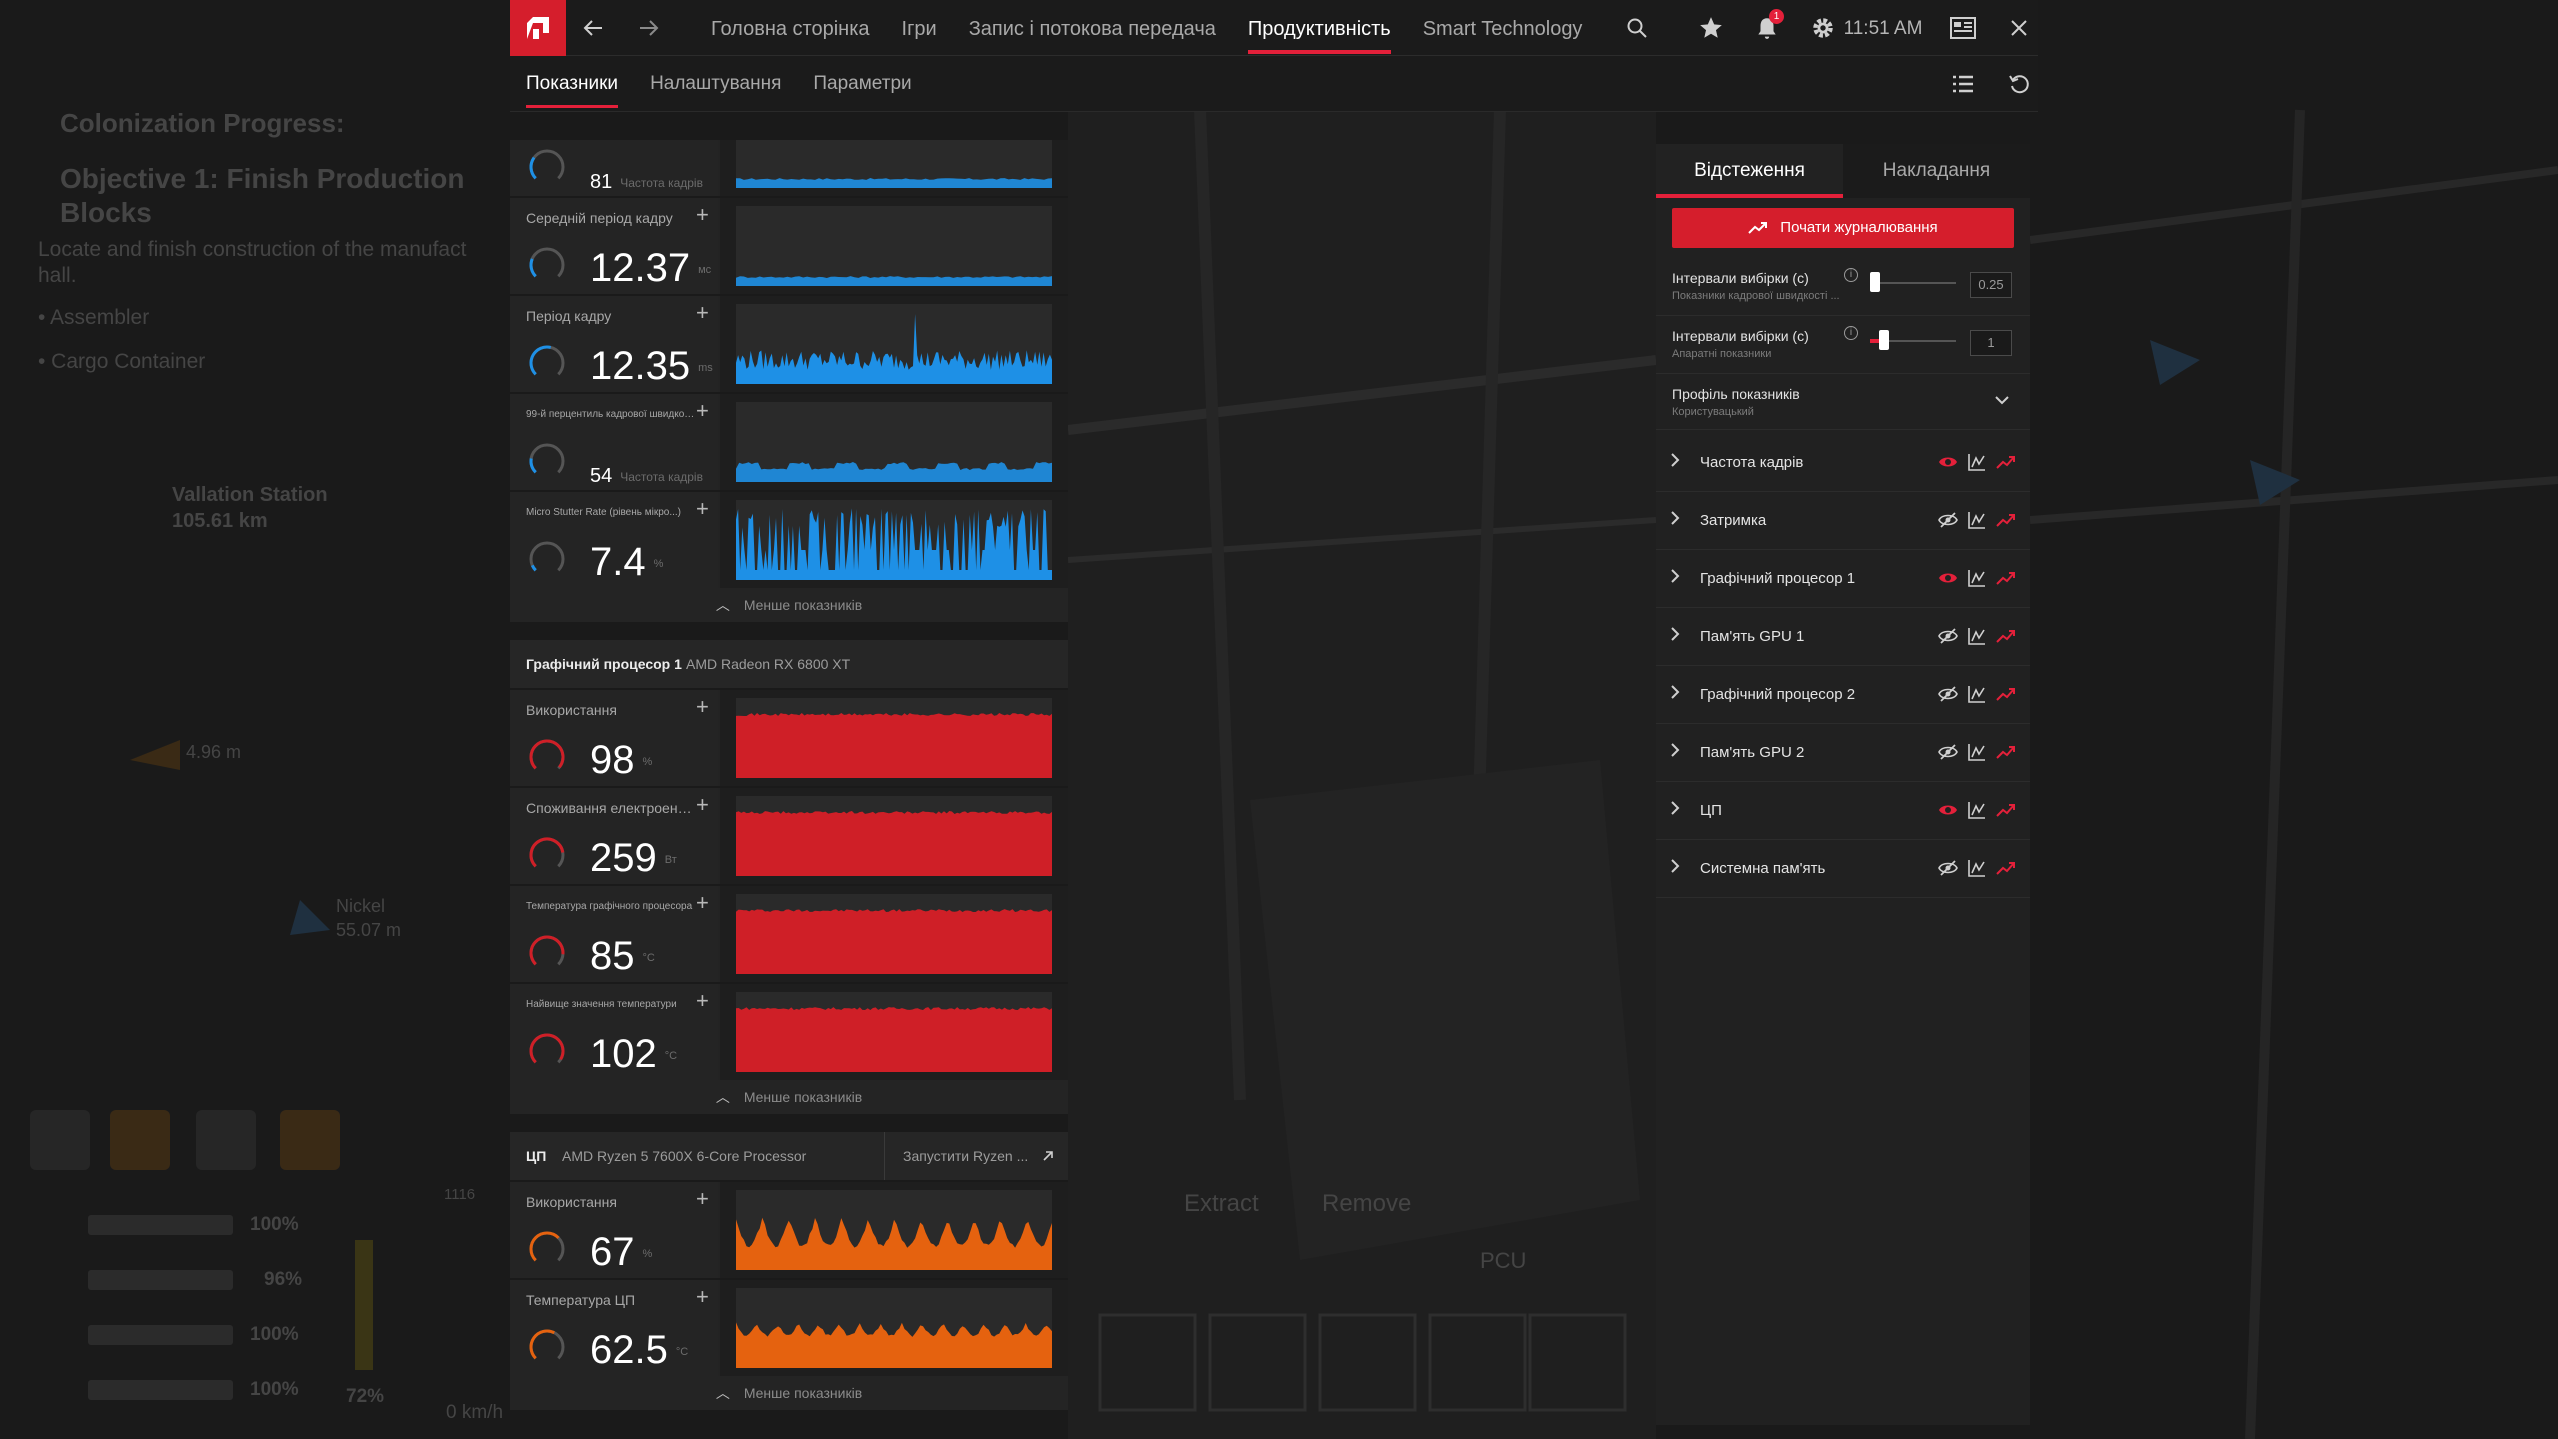  I want to click on gpu-title: Графічний процесор 1, so click(604, 664).